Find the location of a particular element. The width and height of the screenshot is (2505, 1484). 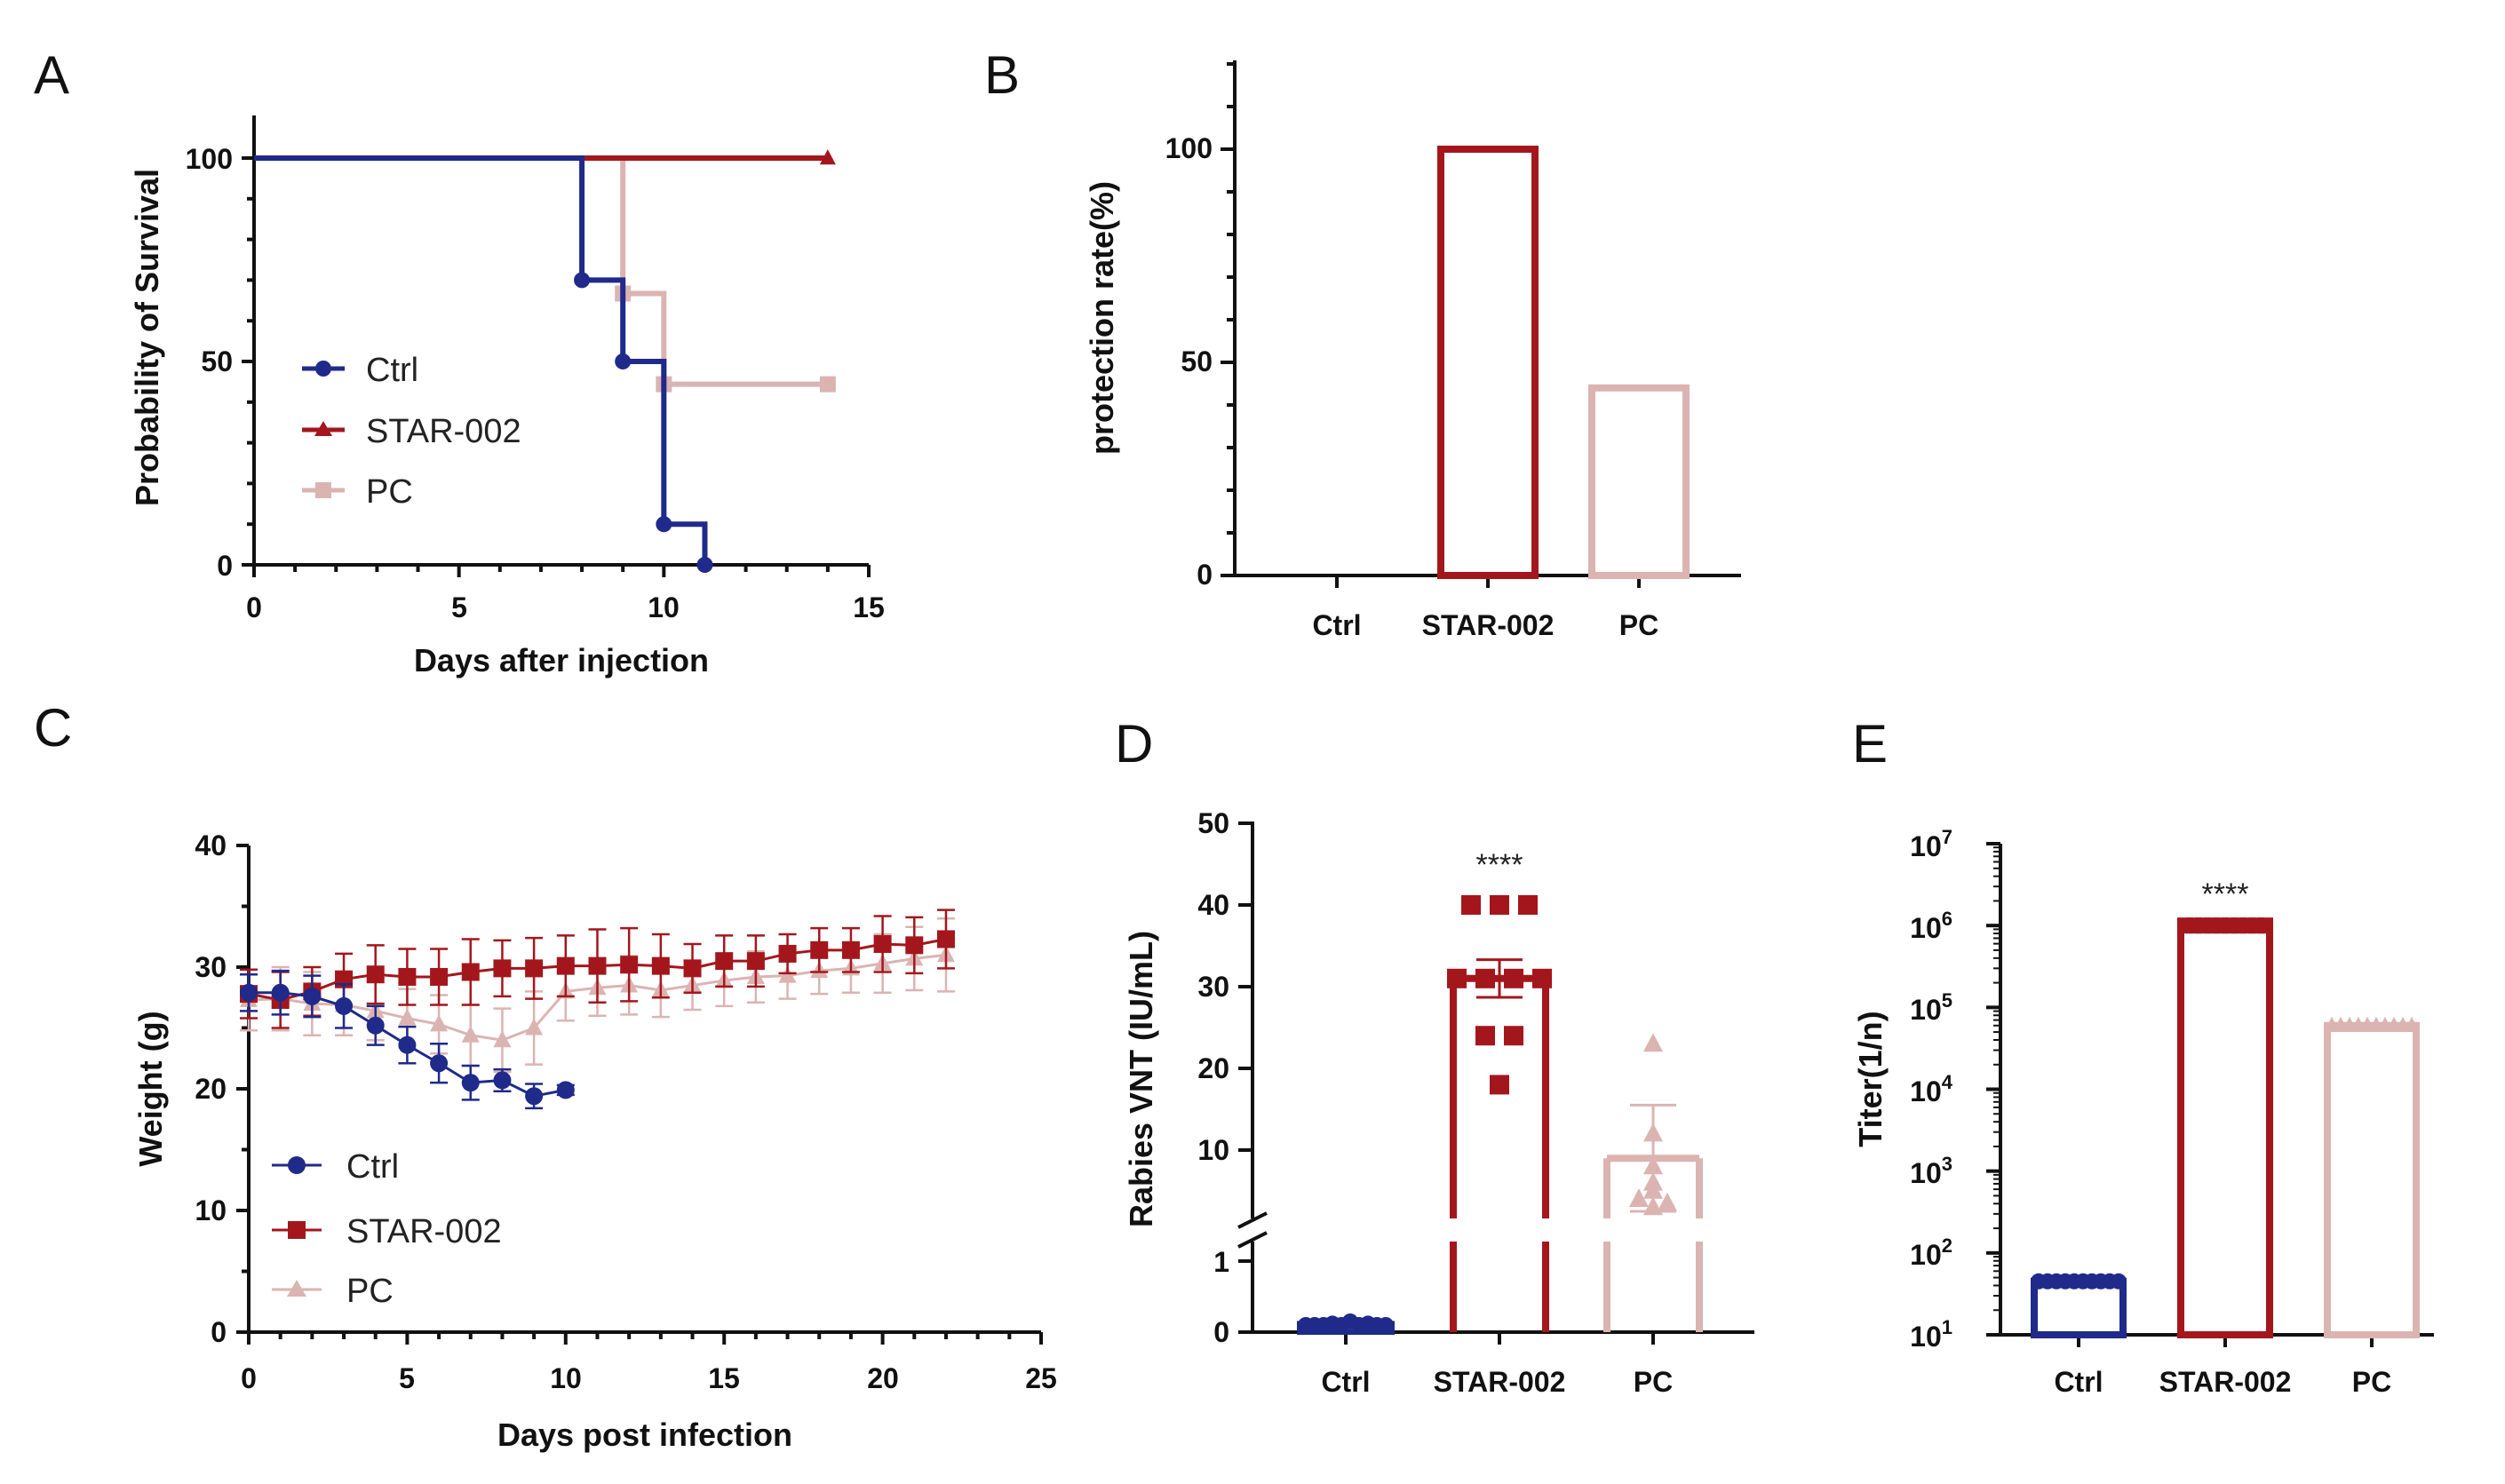

y-tick-e-7: 10⁷ is located at coordinates (1931, 844).